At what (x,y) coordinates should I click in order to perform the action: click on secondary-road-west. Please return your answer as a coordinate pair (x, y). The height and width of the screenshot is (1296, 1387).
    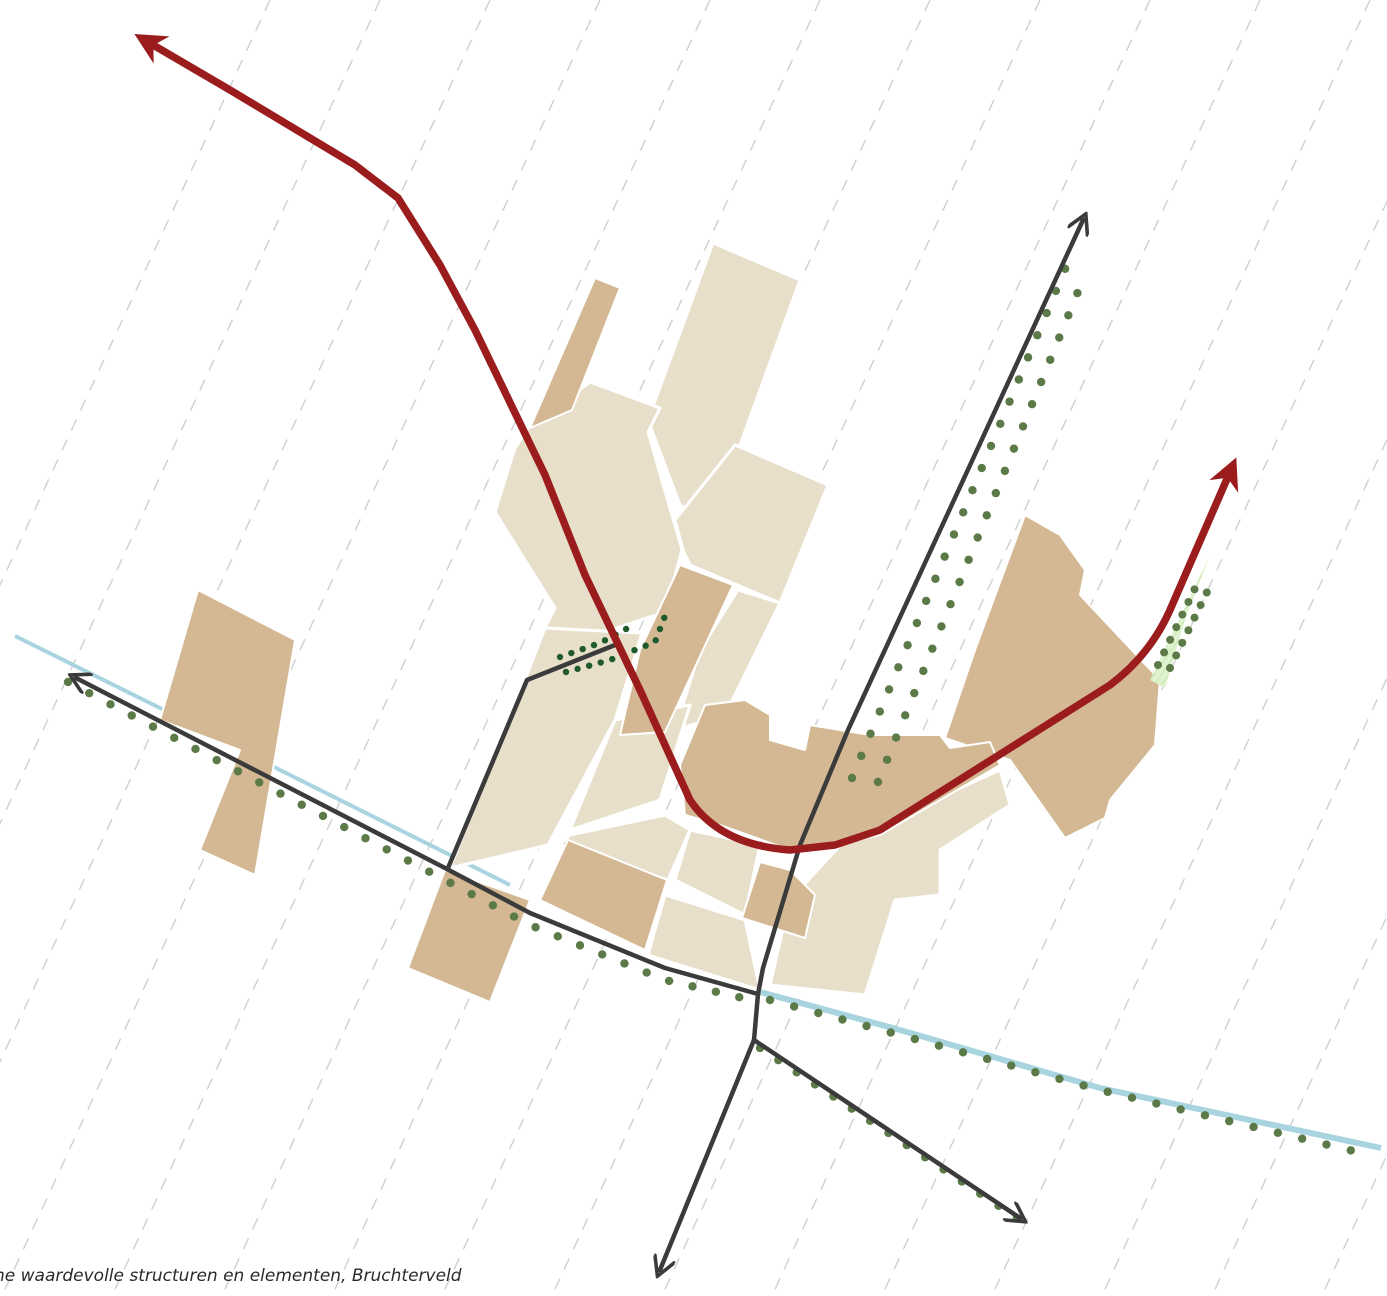
    Looking at the image, I should click on (418, 837).